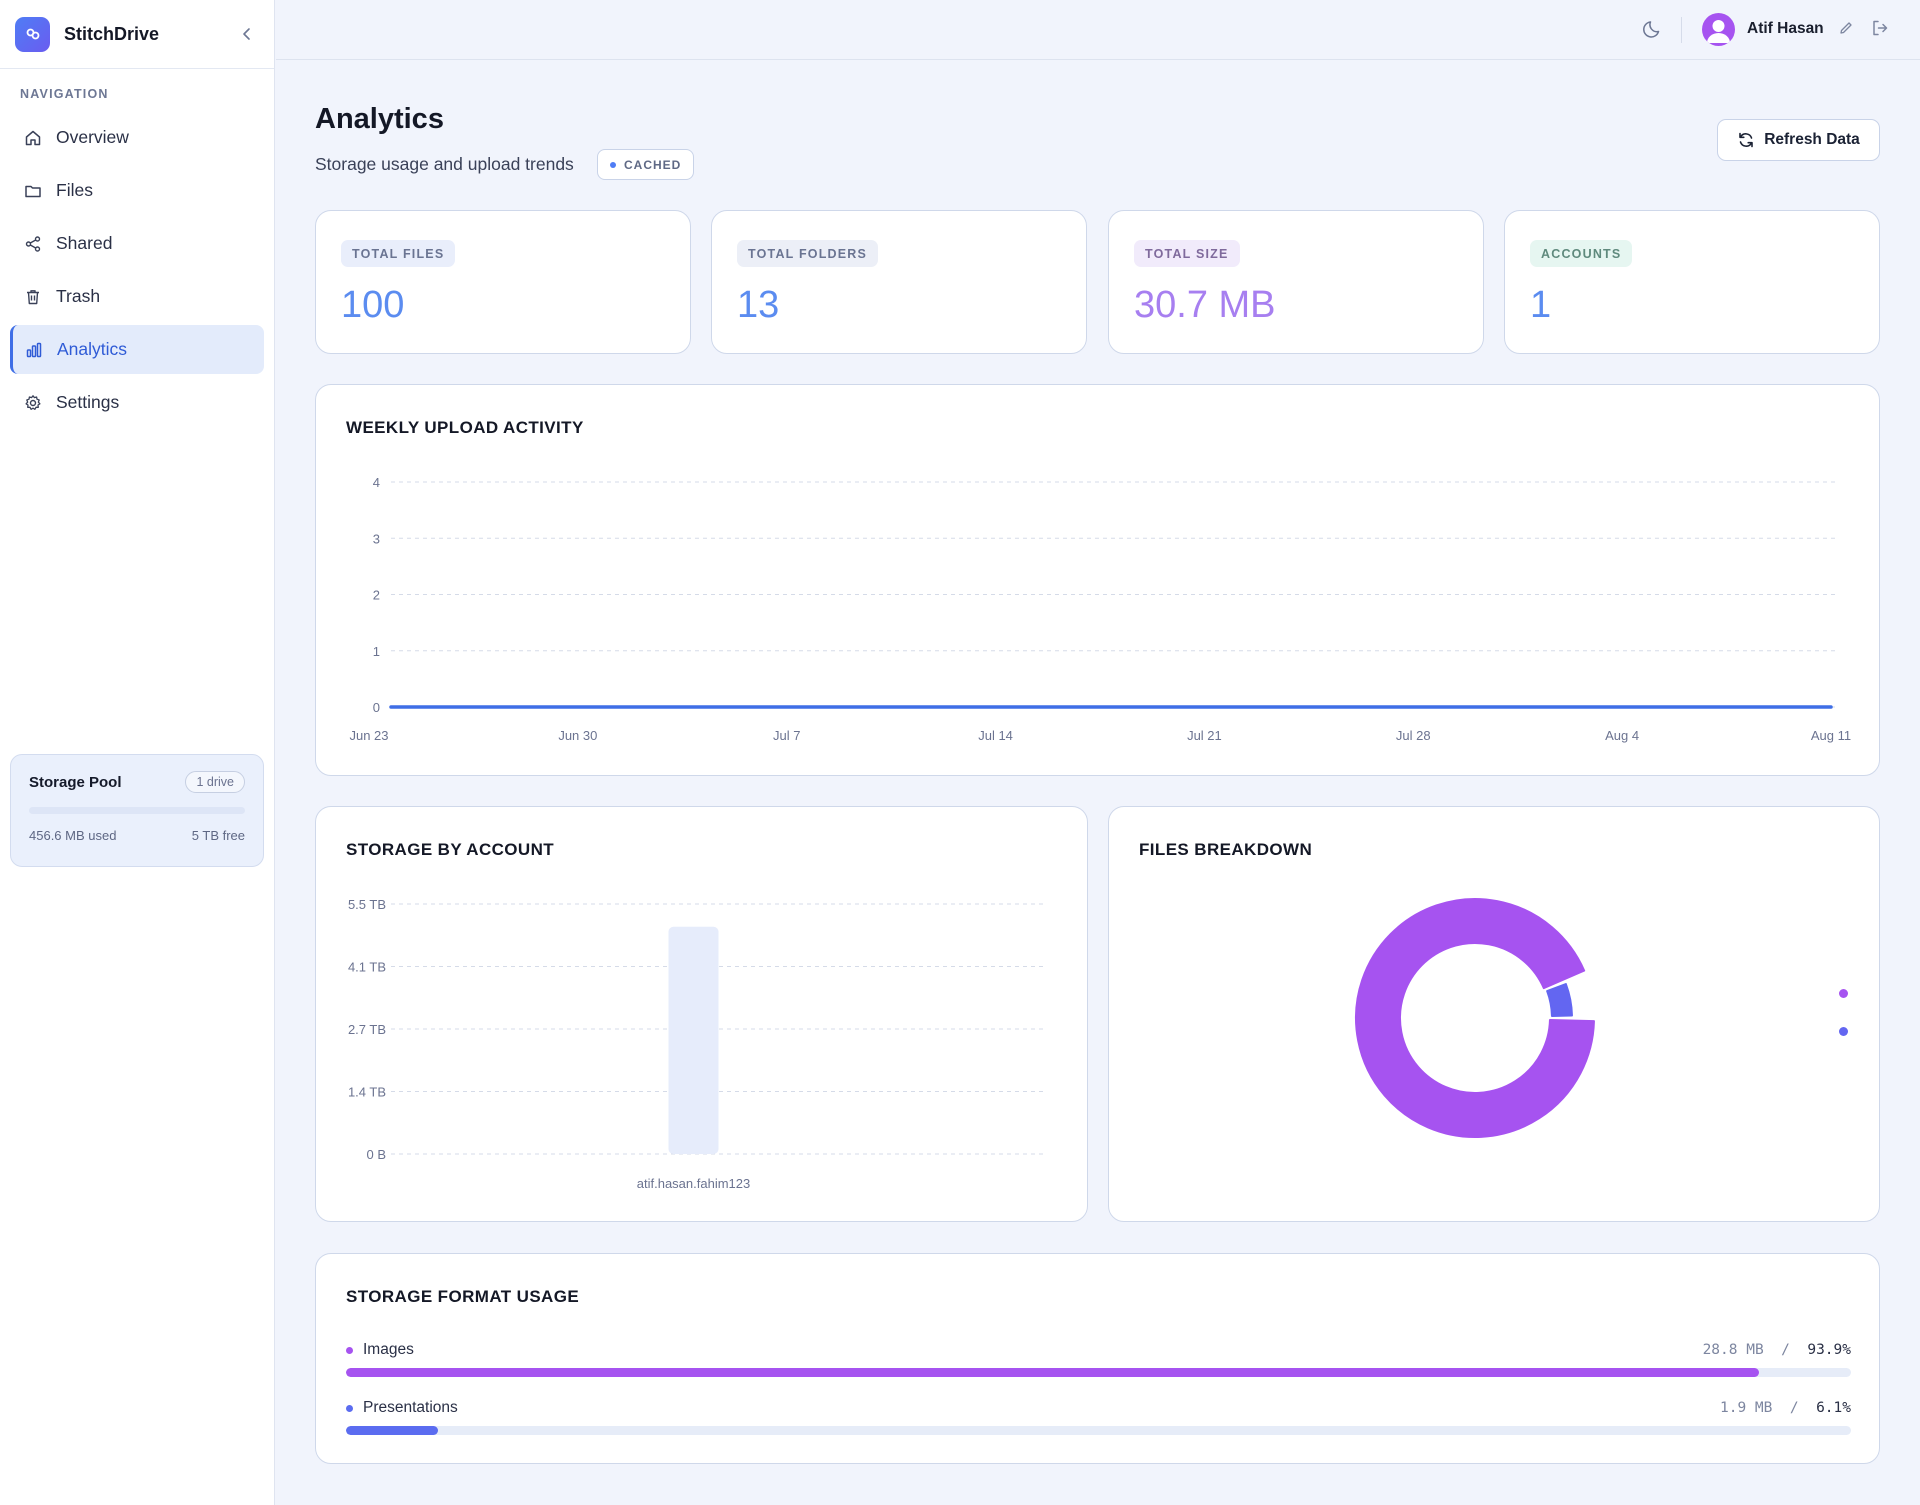 The width and height of the screenshot is (1920, 1505). Describe the element at coordinates (137, 402) in the screenshot. I see `sidebar-item-settings: Settings` at that location.